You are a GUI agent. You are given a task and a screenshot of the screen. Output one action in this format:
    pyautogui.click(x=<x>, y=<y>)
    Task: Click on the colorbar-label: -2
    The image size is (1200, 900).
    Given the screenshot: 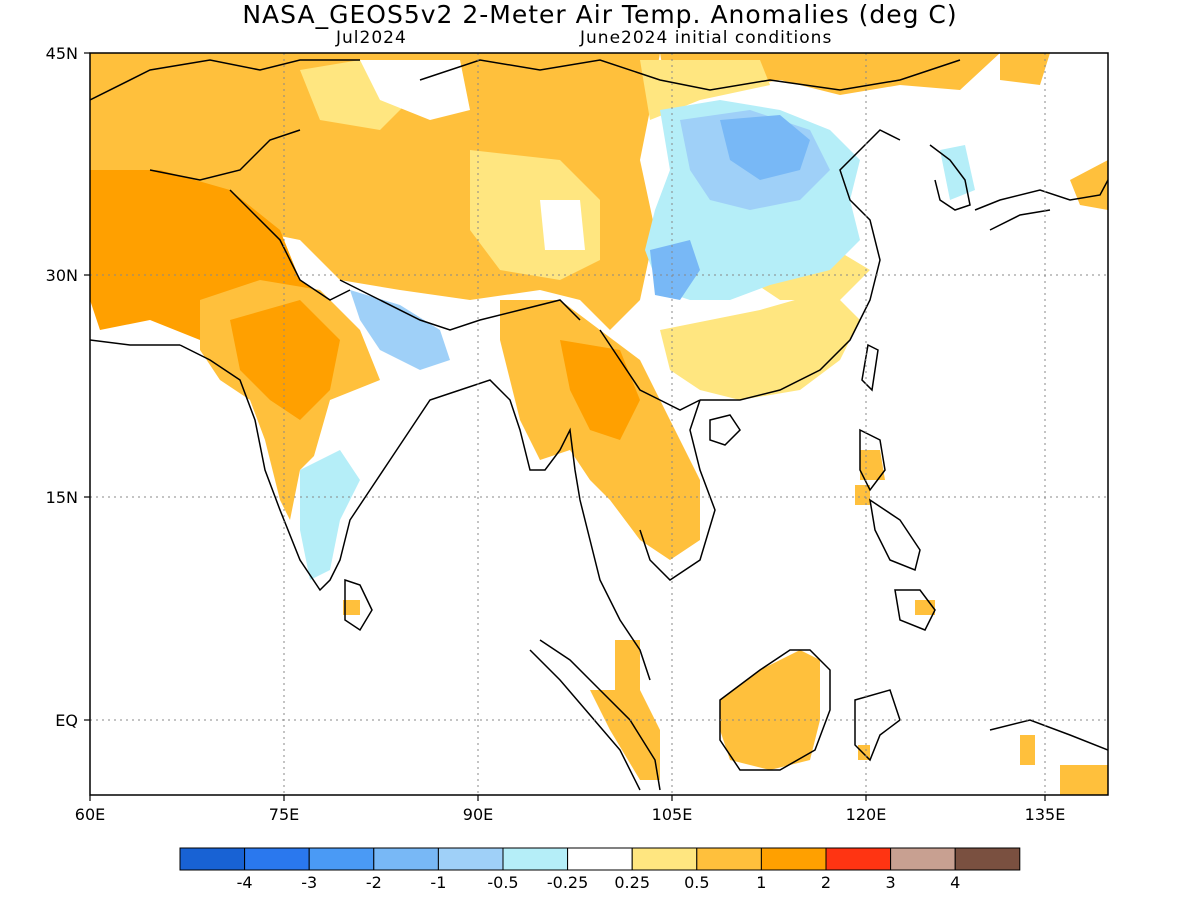 What is the action you would take?
    pyautogui.click(x=374, y=882)
    